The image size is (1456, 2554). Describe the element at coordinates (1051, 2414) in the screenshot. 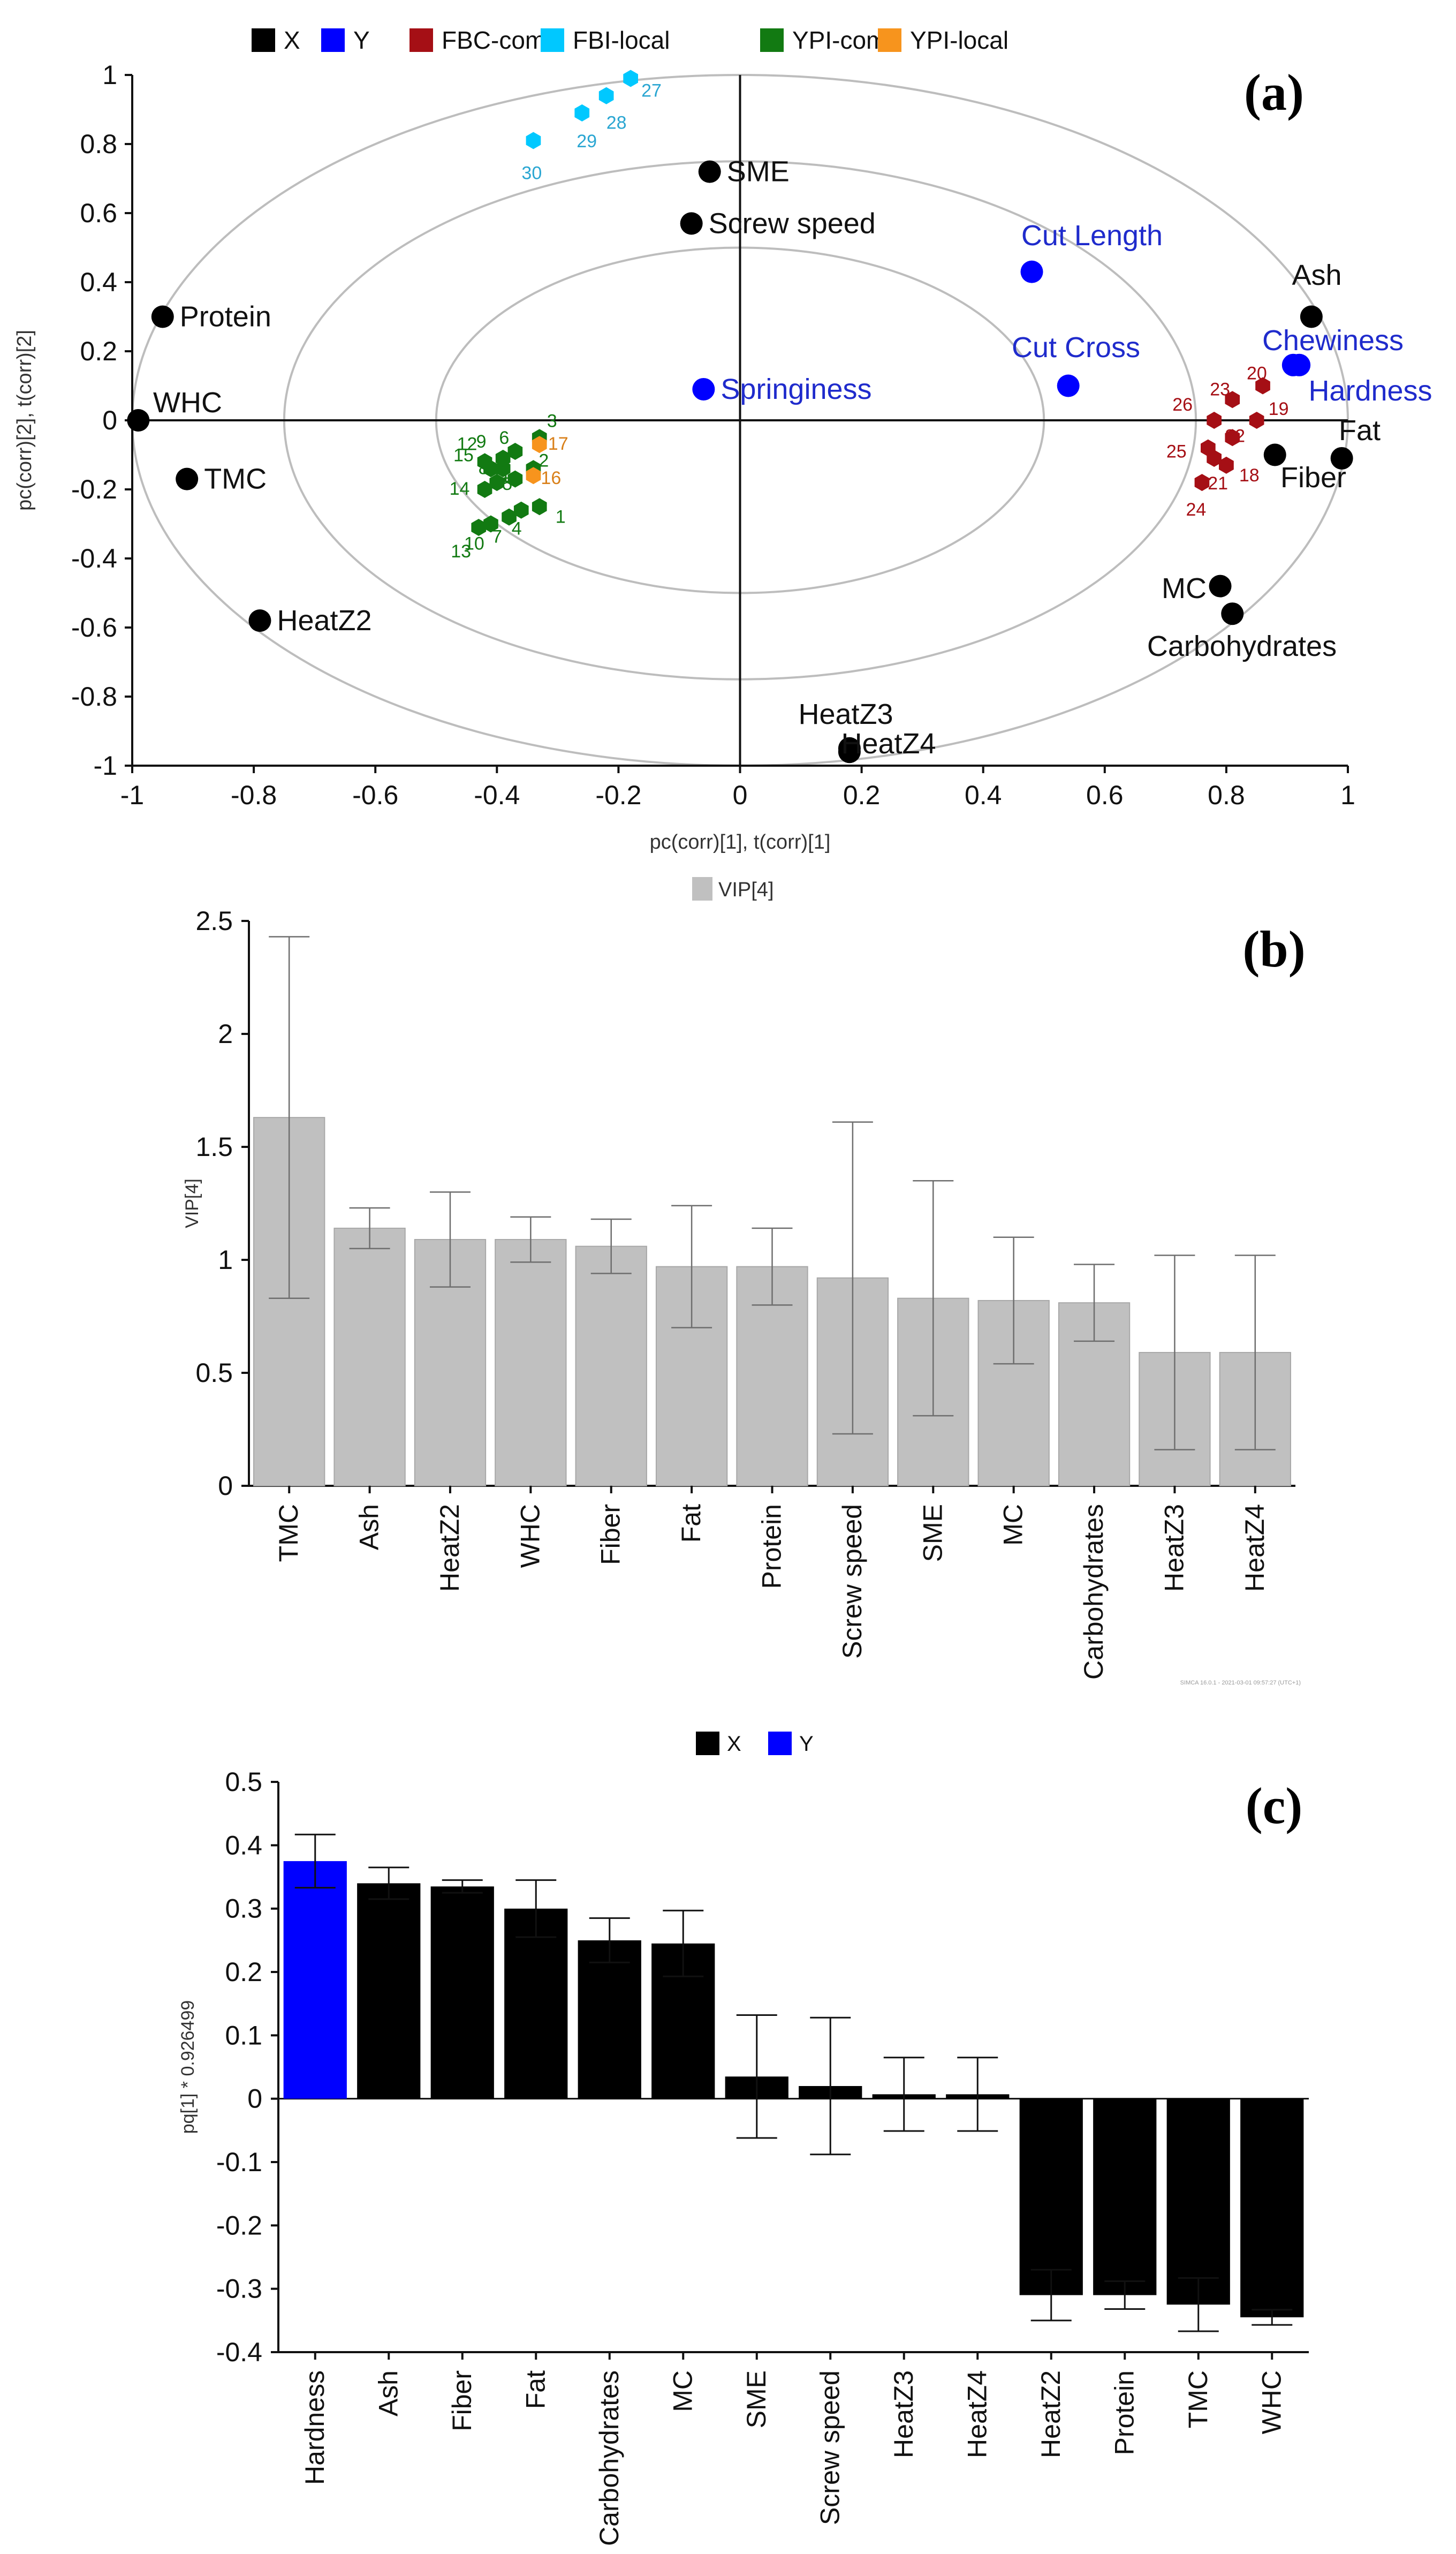

I see `x-tick-label: HeatZ2` at that location.